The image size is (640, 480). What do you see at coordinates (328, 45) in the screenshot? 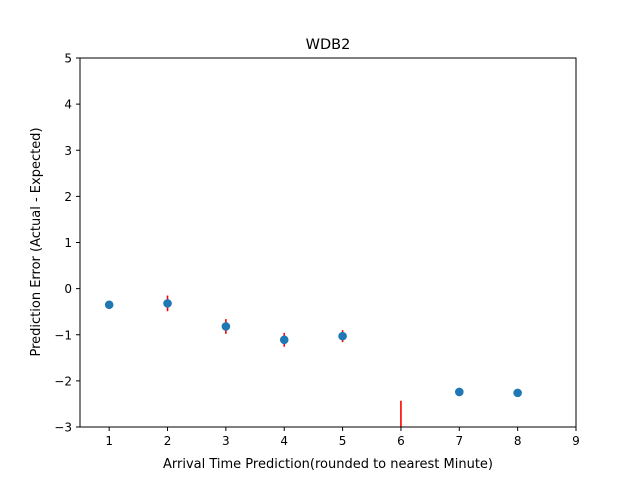
I see `chart-title: WDB2` at bounding box center [328, 45].